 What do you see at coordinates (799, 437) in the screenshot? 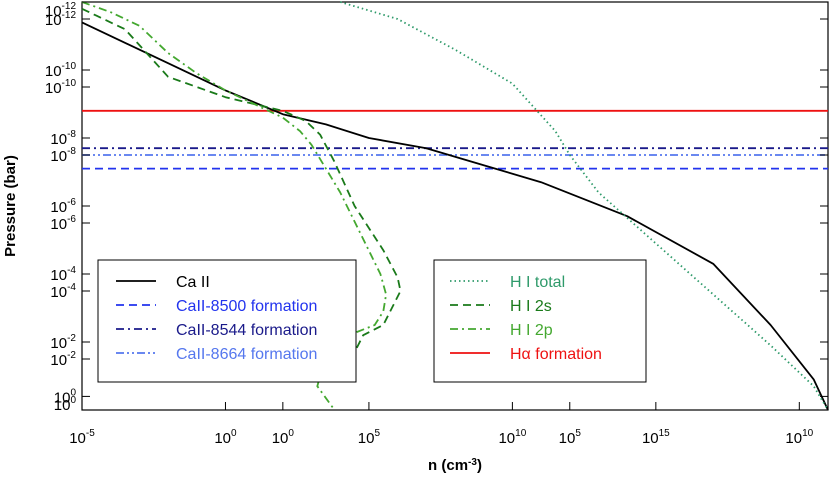
I see `x-alt-tick-label-2: 10¹⁰` at bounding box center [799, 437].